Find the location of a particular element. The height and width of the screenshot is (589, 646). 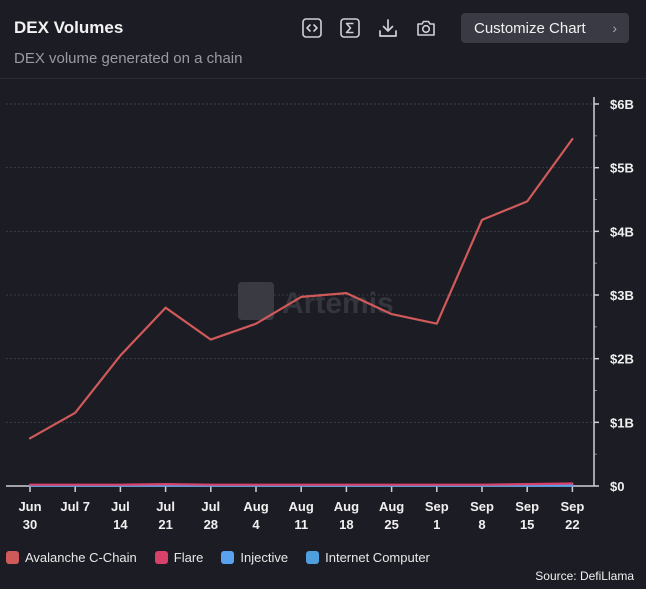

y-tick-label: $3B is located at coordinates (622, 295).